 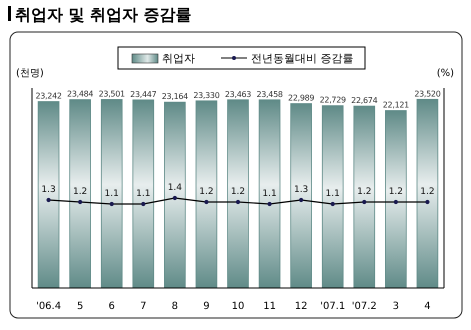 I want to click on legend-label: 취업자, so click(x=178, y=58).